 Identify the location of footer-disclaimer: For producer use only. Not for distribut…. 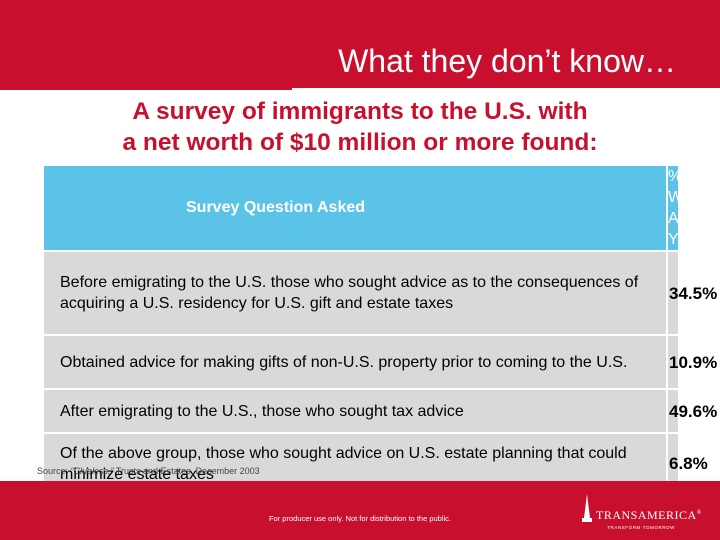
(360, 518).